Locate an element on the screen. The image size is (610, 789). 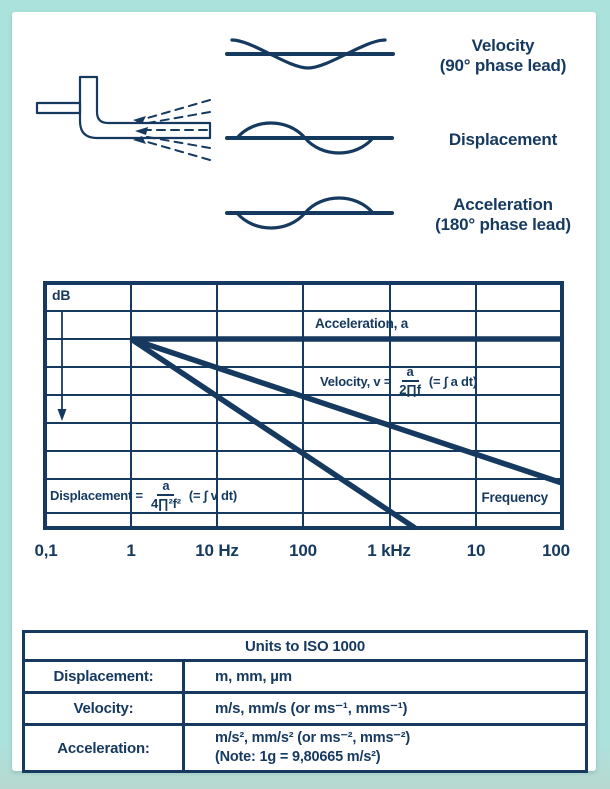
x-tick-1: 1 is located at coordinates (131, 550).